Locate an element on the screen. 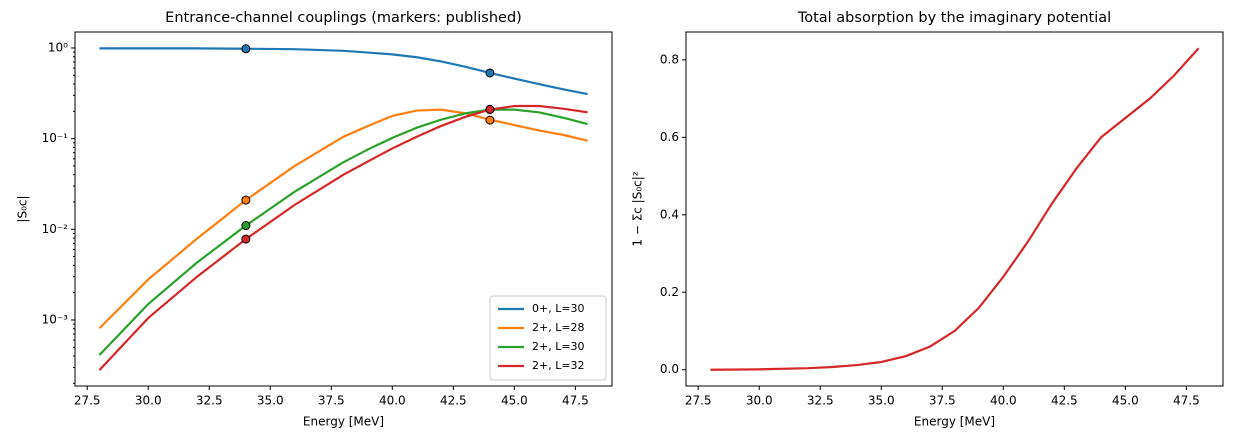 This screenshot has height=440, width=1239. legend-label: 2+, L=32 is located at coordinates (558, 365).